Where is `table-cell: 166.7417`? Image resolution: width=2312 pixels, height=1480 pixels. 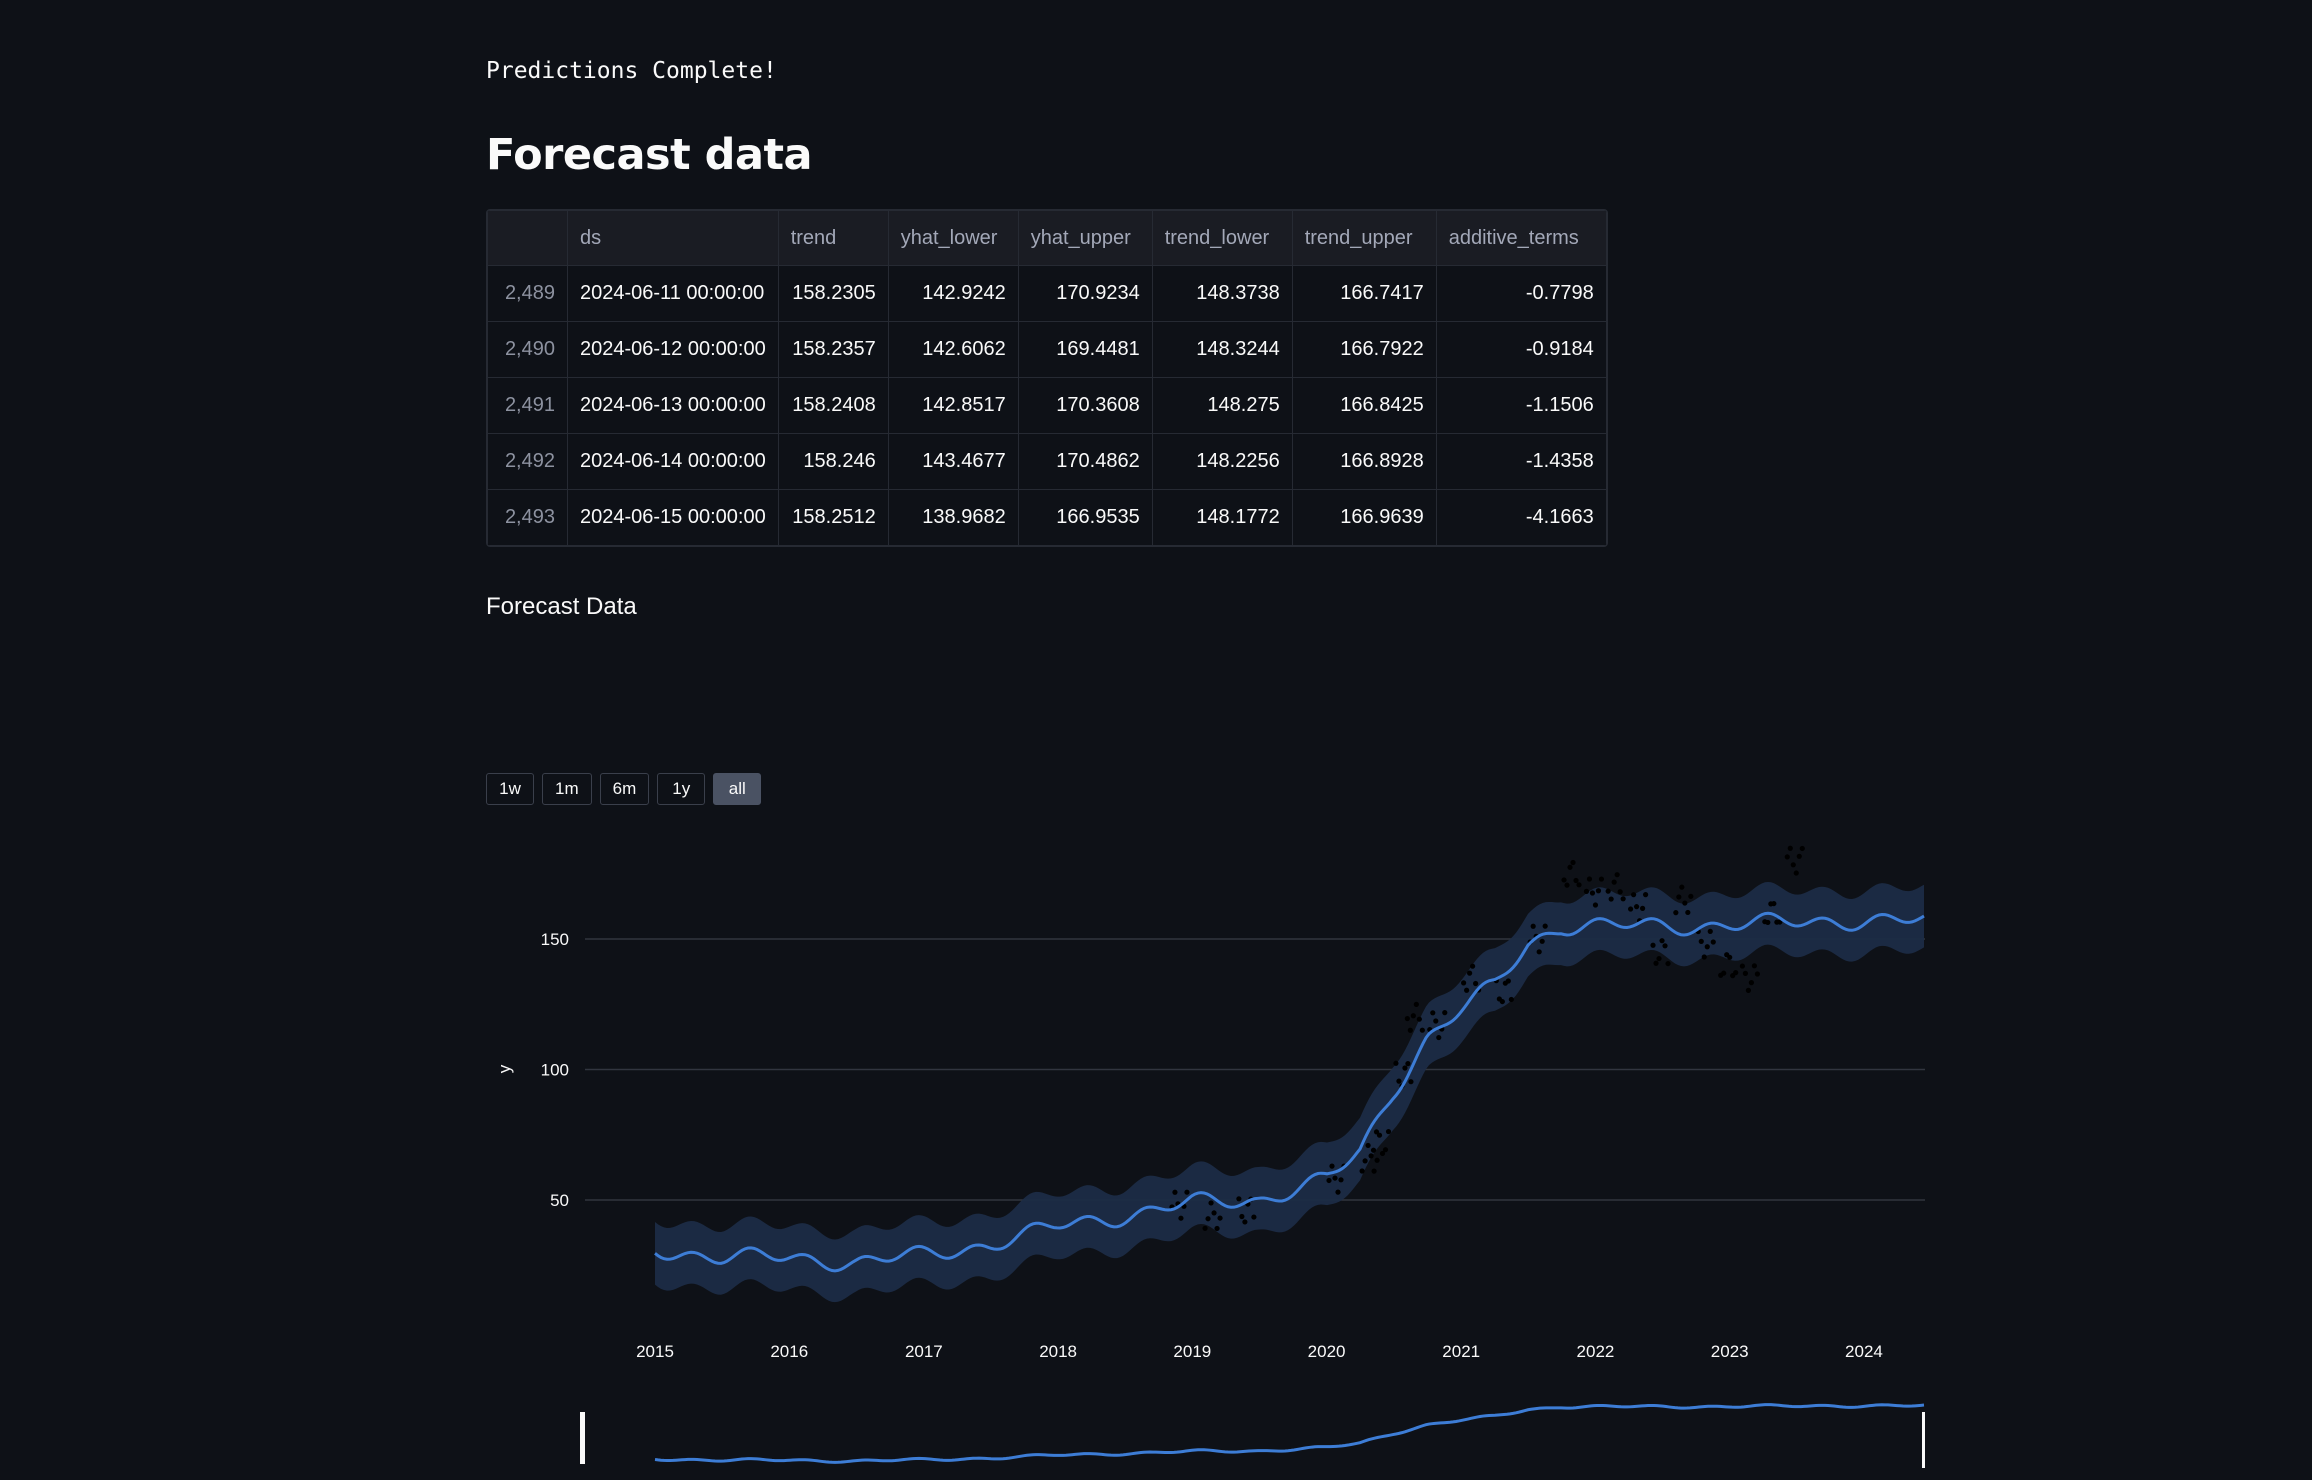
table-cell: 166.7417 is located at coordinates (1364, 293).